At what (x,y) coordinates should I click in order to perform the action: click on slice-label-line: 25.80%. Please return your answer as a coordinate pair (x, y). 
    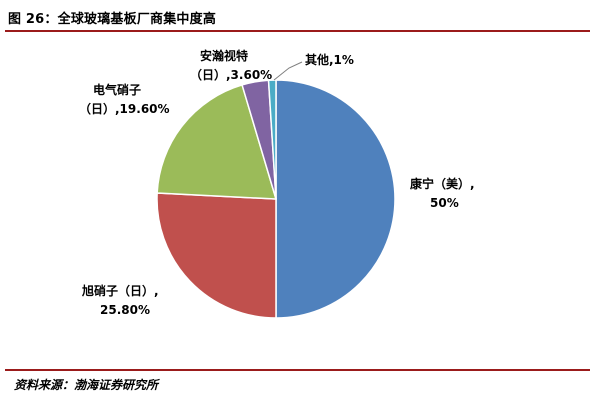
    Looking at the image, I should click on (125, 310).